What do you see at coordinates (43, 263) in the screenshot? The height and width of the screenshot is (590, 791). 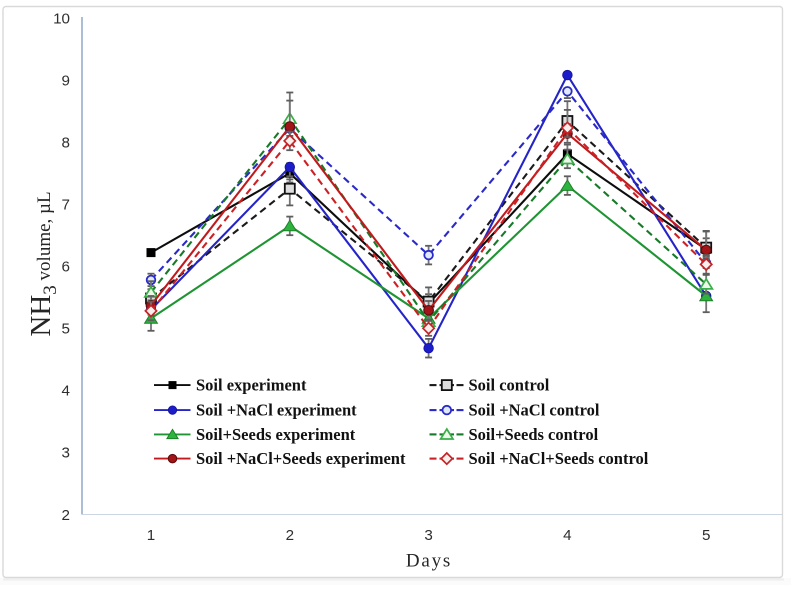 I see `svg-text: NH3 volume, µL` at bounding box center [43, 263].